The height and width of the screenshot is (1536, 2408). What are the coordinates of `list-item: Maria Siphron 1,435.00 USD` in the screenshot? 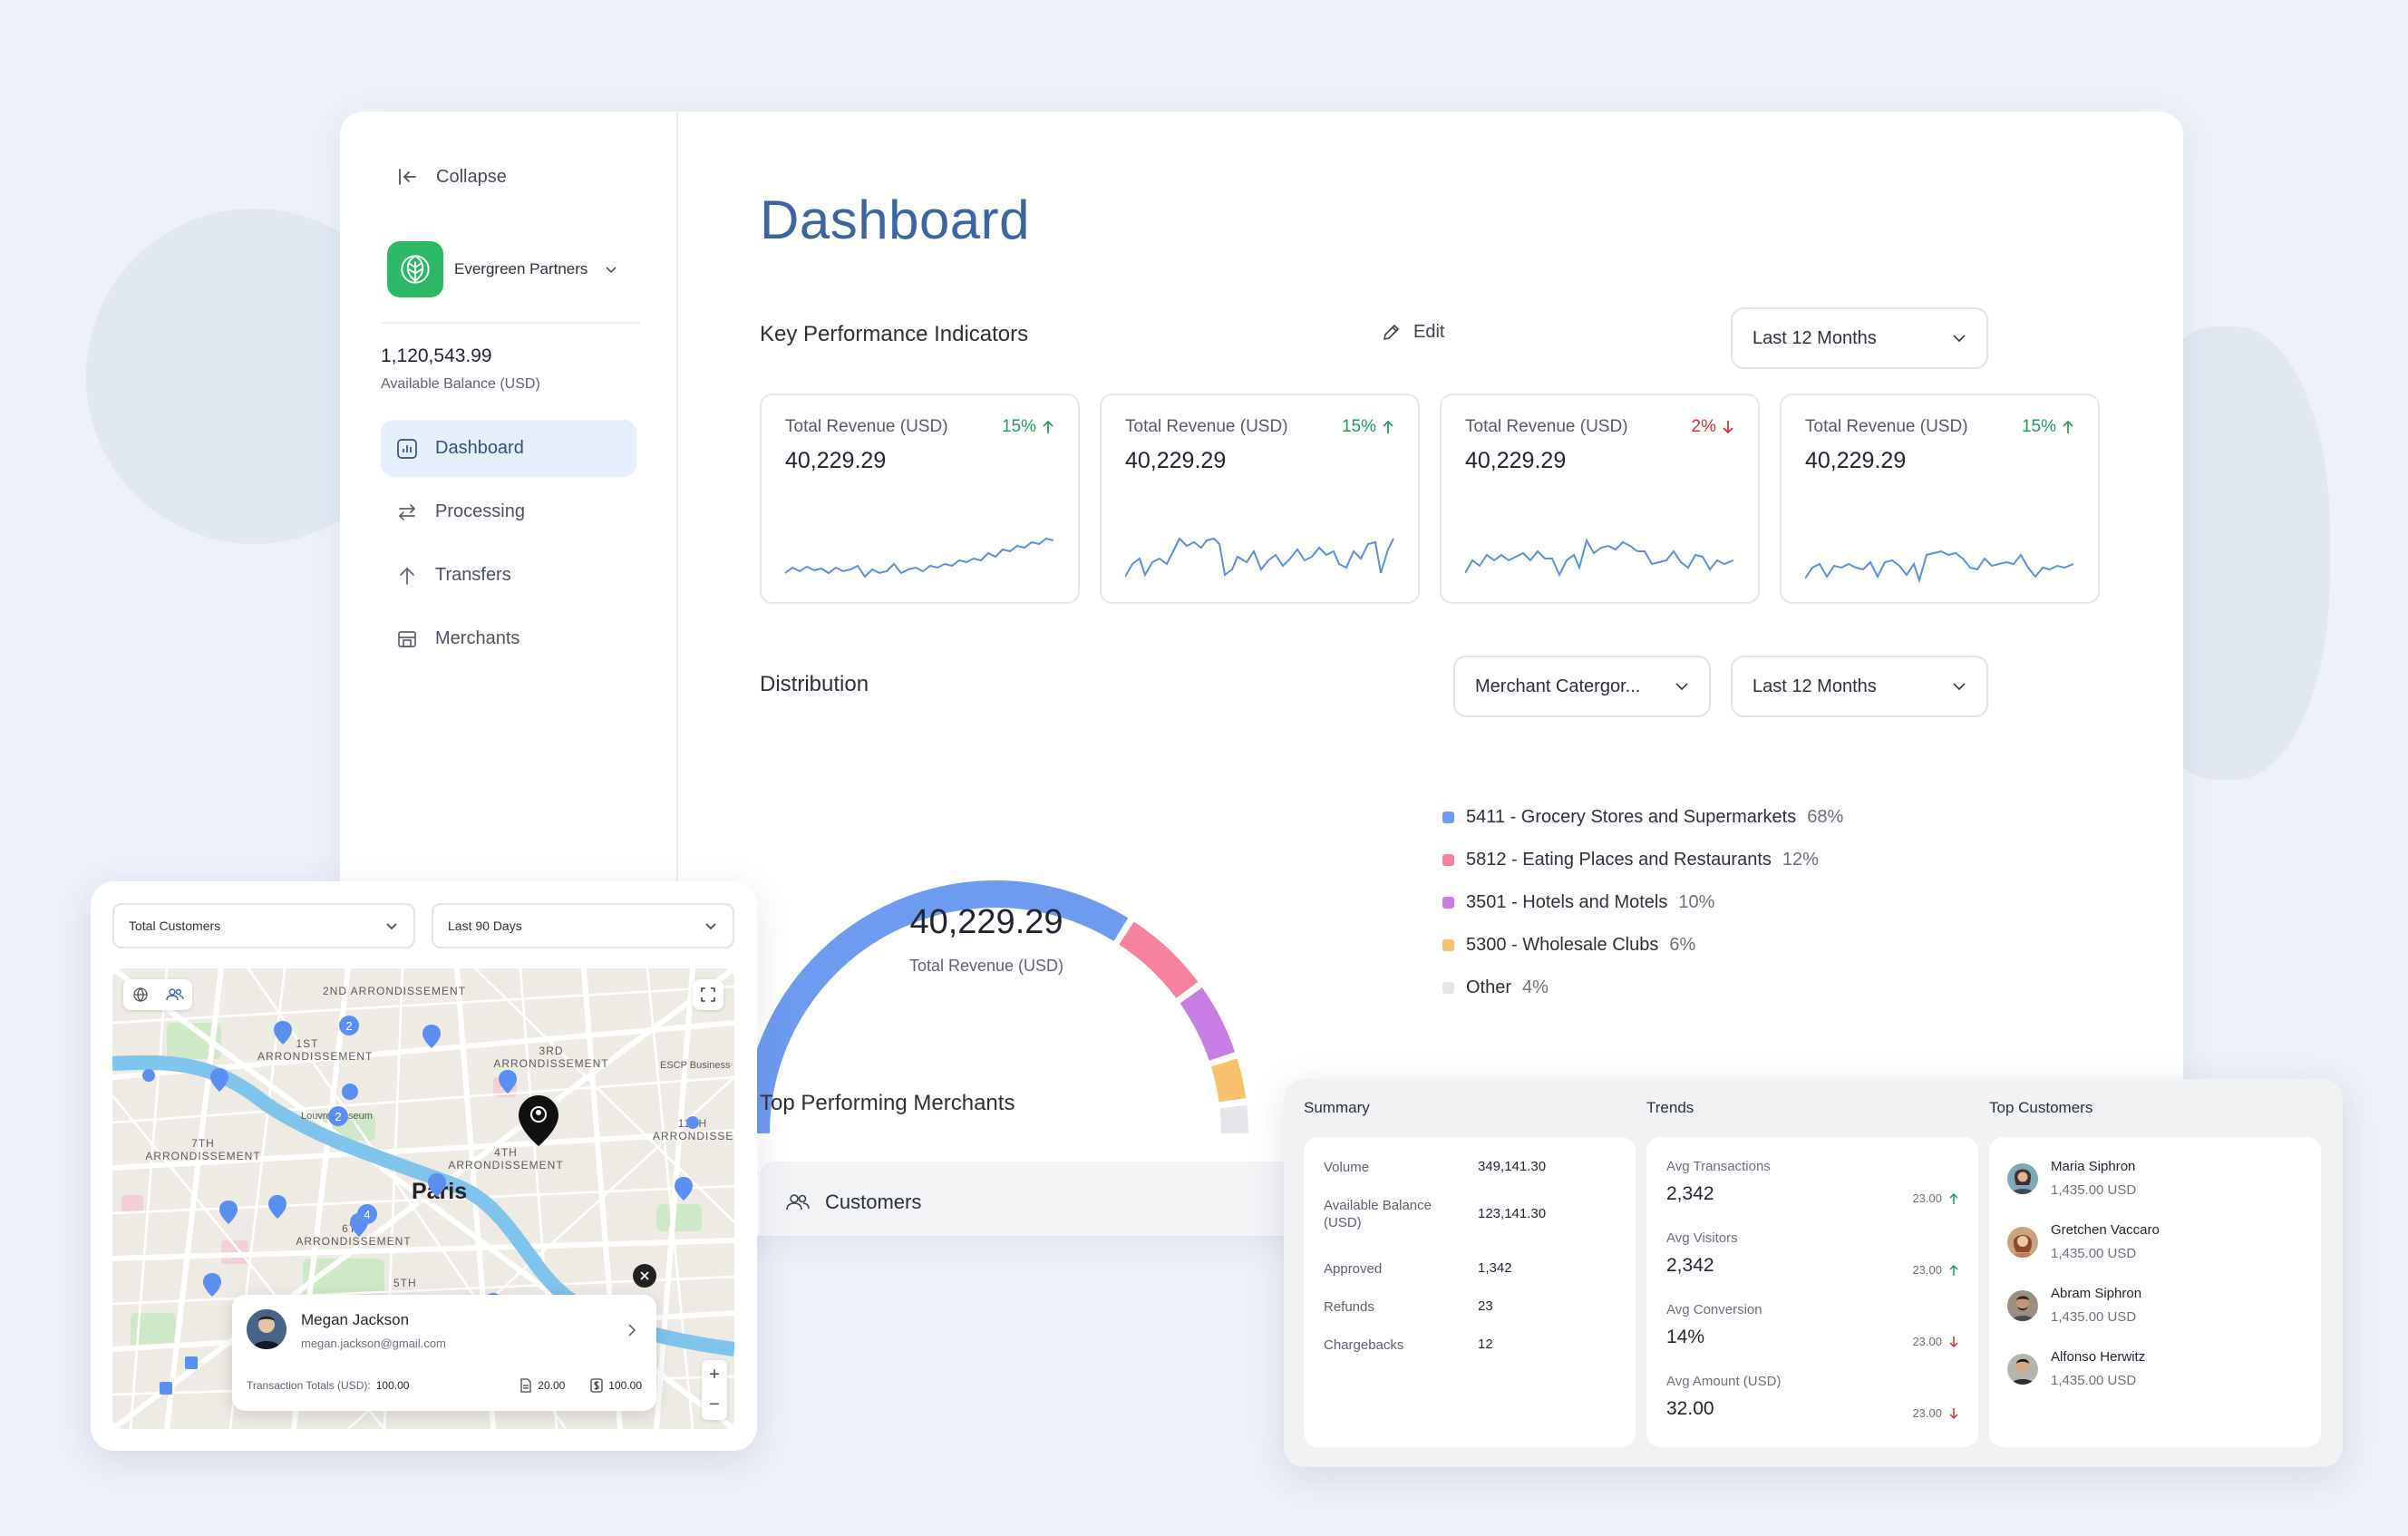 It's located at (2071, 1178).